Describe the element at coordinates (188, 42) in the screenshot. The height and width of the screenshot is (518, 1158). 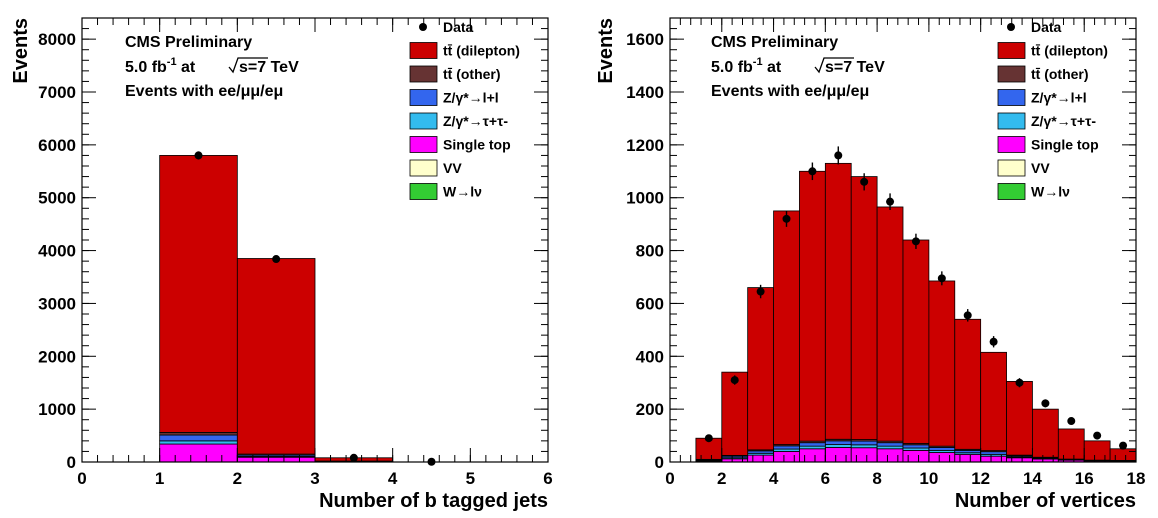
I see `left-cms-preliminary: CMS Preliminary` at that location.